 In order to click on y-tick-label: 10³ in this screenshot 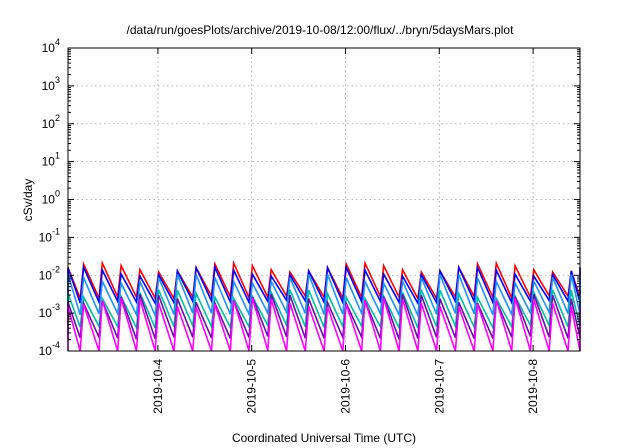, I will do `click(51, 84)`.